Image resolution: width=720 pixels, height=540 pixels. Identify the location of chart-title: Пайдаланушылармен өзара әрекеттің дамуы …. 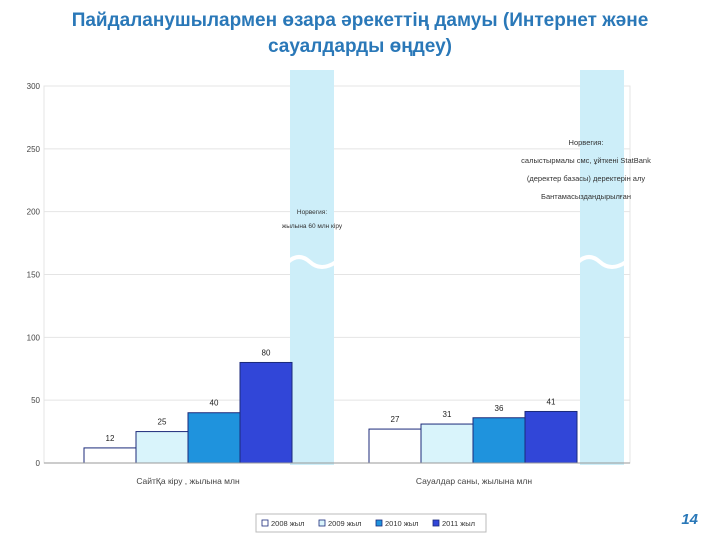
(360, 33).